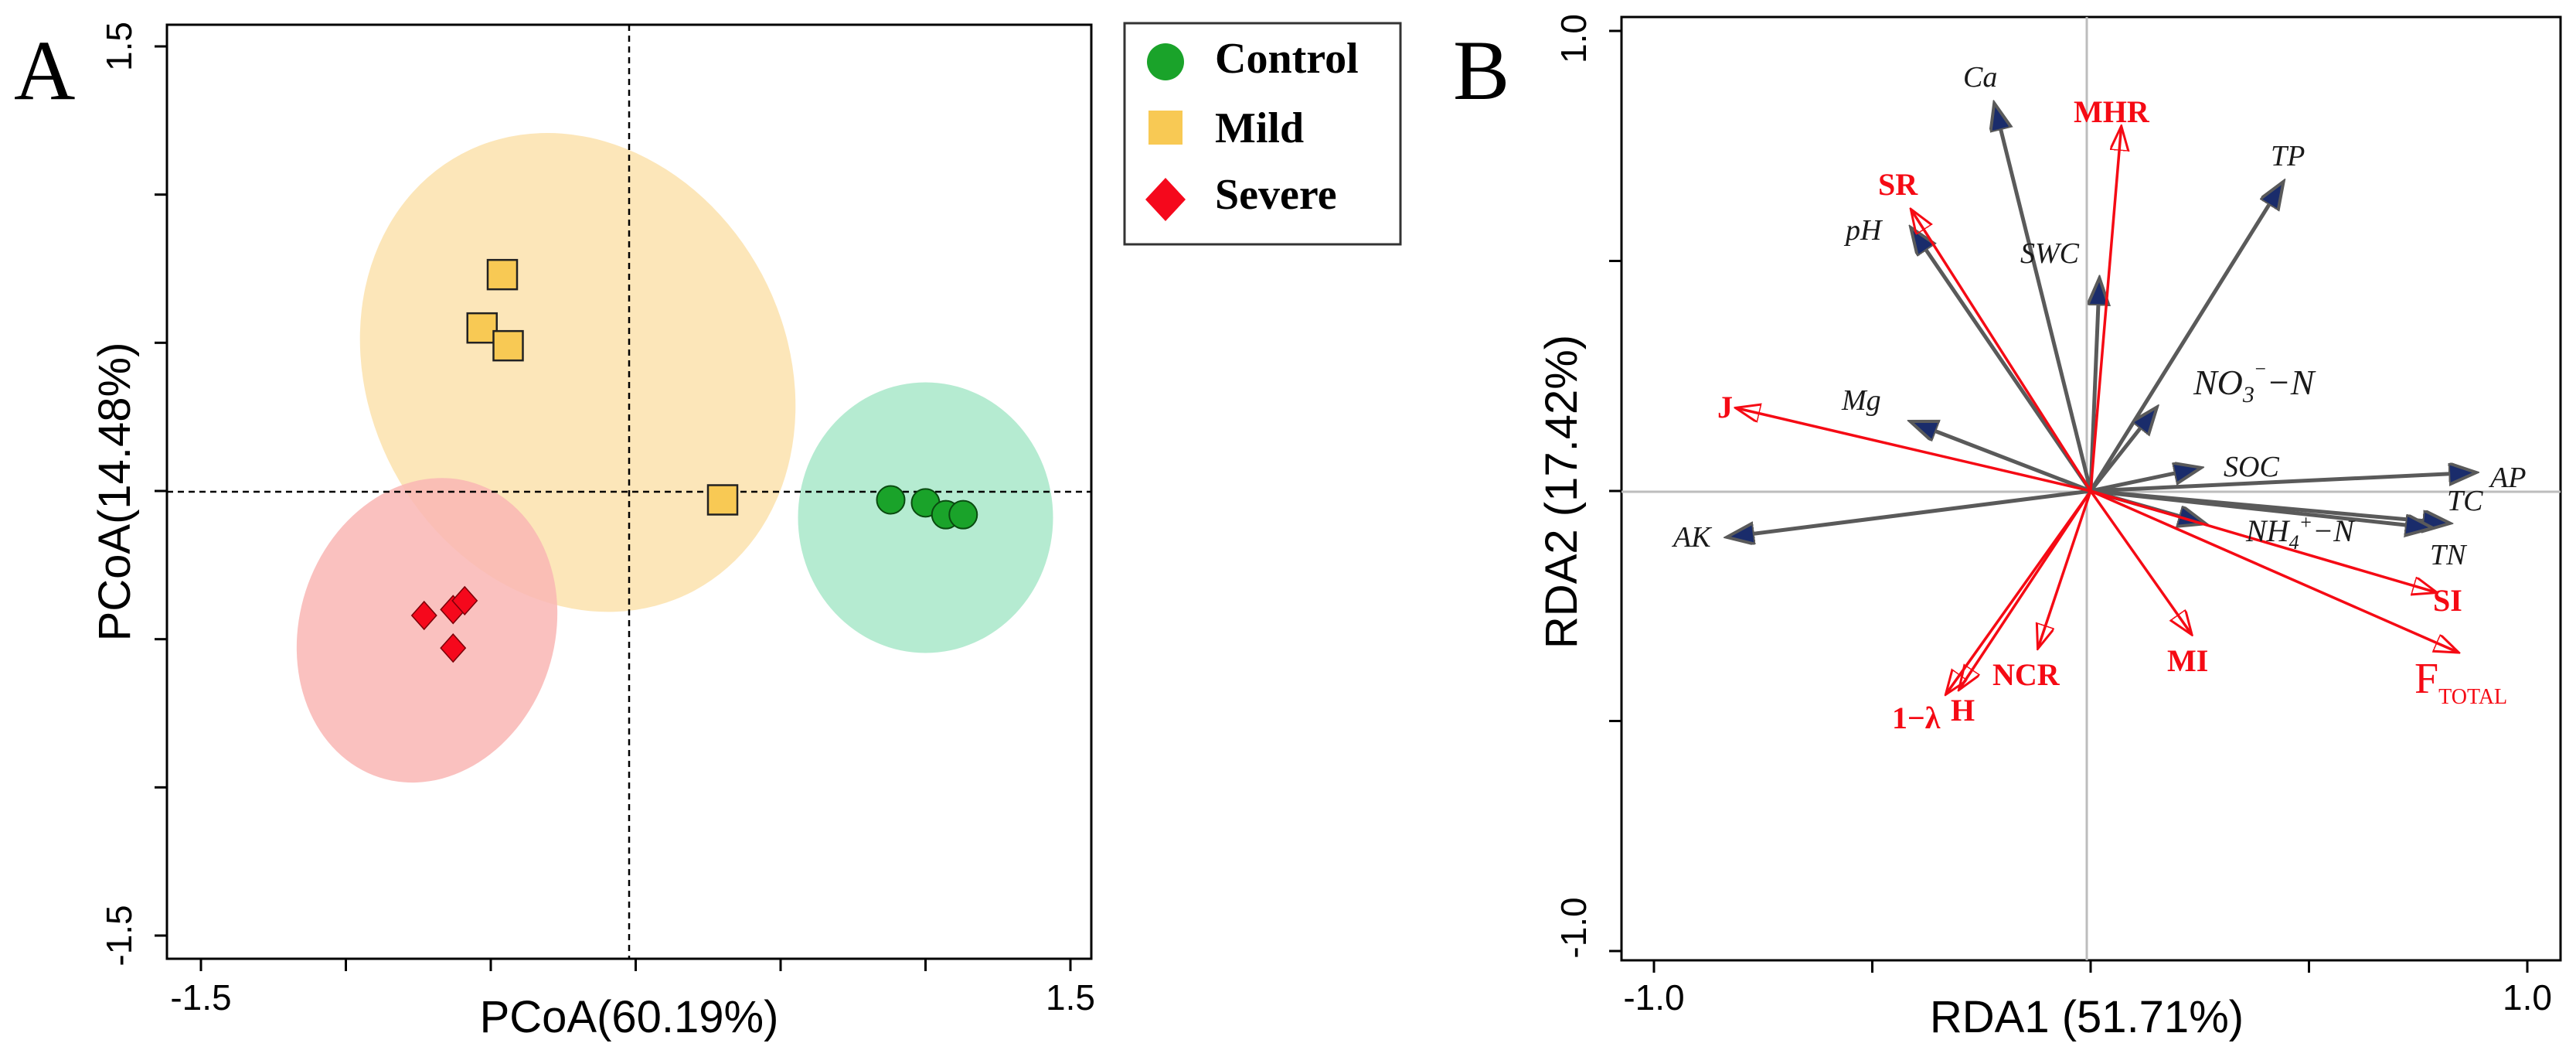  What do you see at coordinates (926, 517) in the screenshot?
I see `ellipse-control` at bounding box center [926, 517].